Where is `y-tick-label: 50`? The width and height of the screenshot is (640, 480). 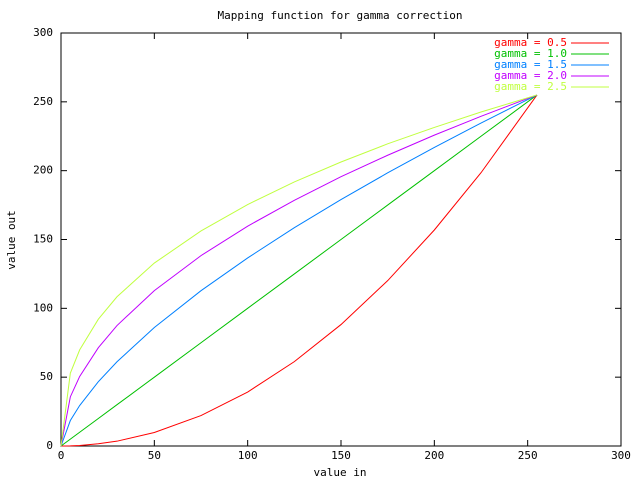
y-tick-label: 50 is located at coordinates (46, 376).